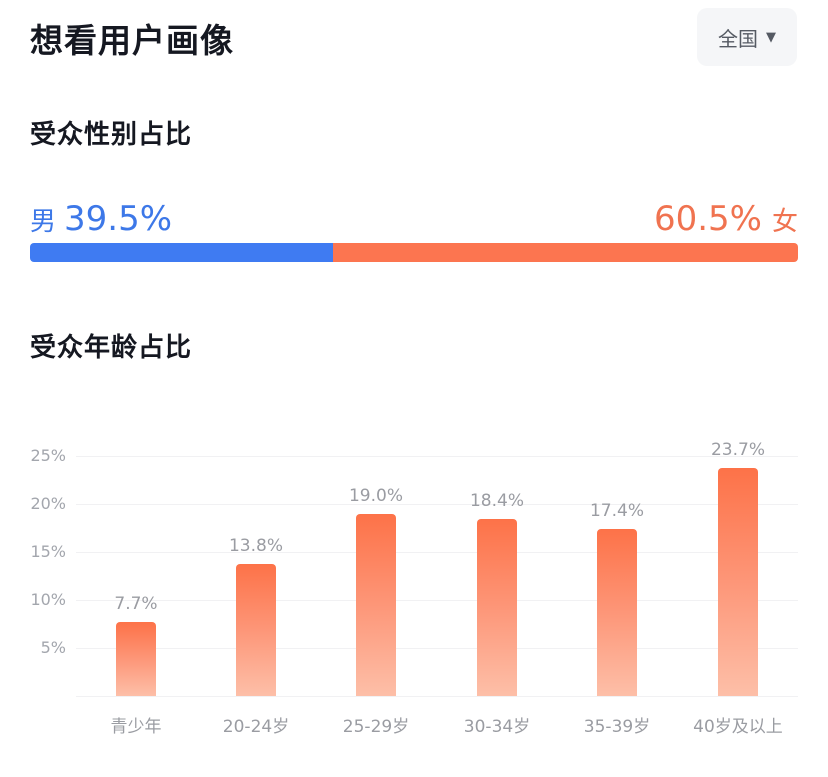 Image resolution: width=828 pixels, height=777 pixels. Describe the element at coordinates (738, 727) in the screenshot. I see `x-category-label: 40岁及以上` at that location.